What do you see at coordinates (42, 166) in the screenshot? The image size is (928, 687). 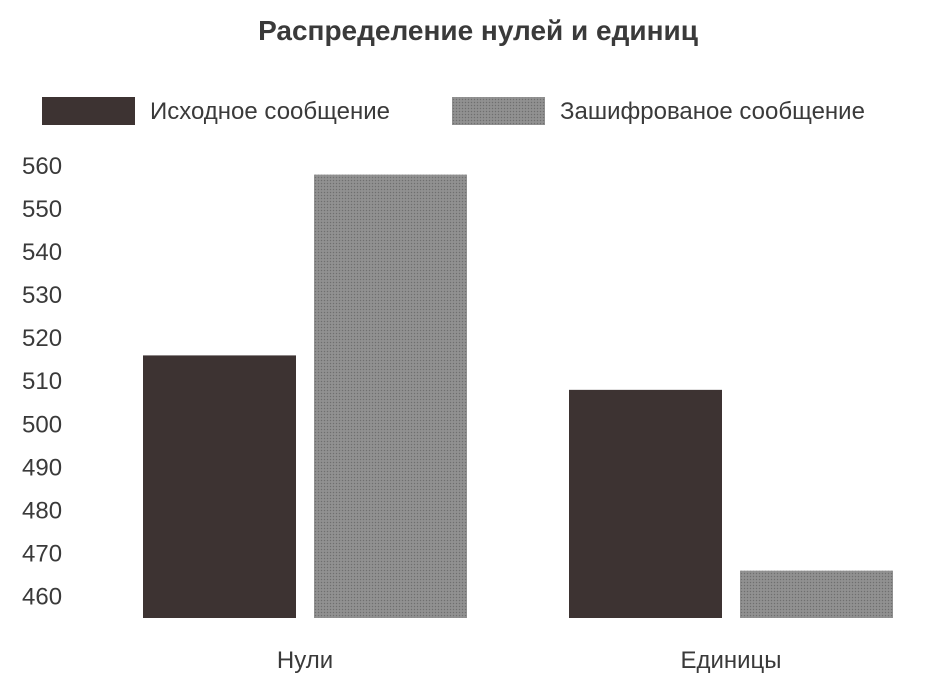 I see `y-tick-label: 560` at bounding box center [42, 166].